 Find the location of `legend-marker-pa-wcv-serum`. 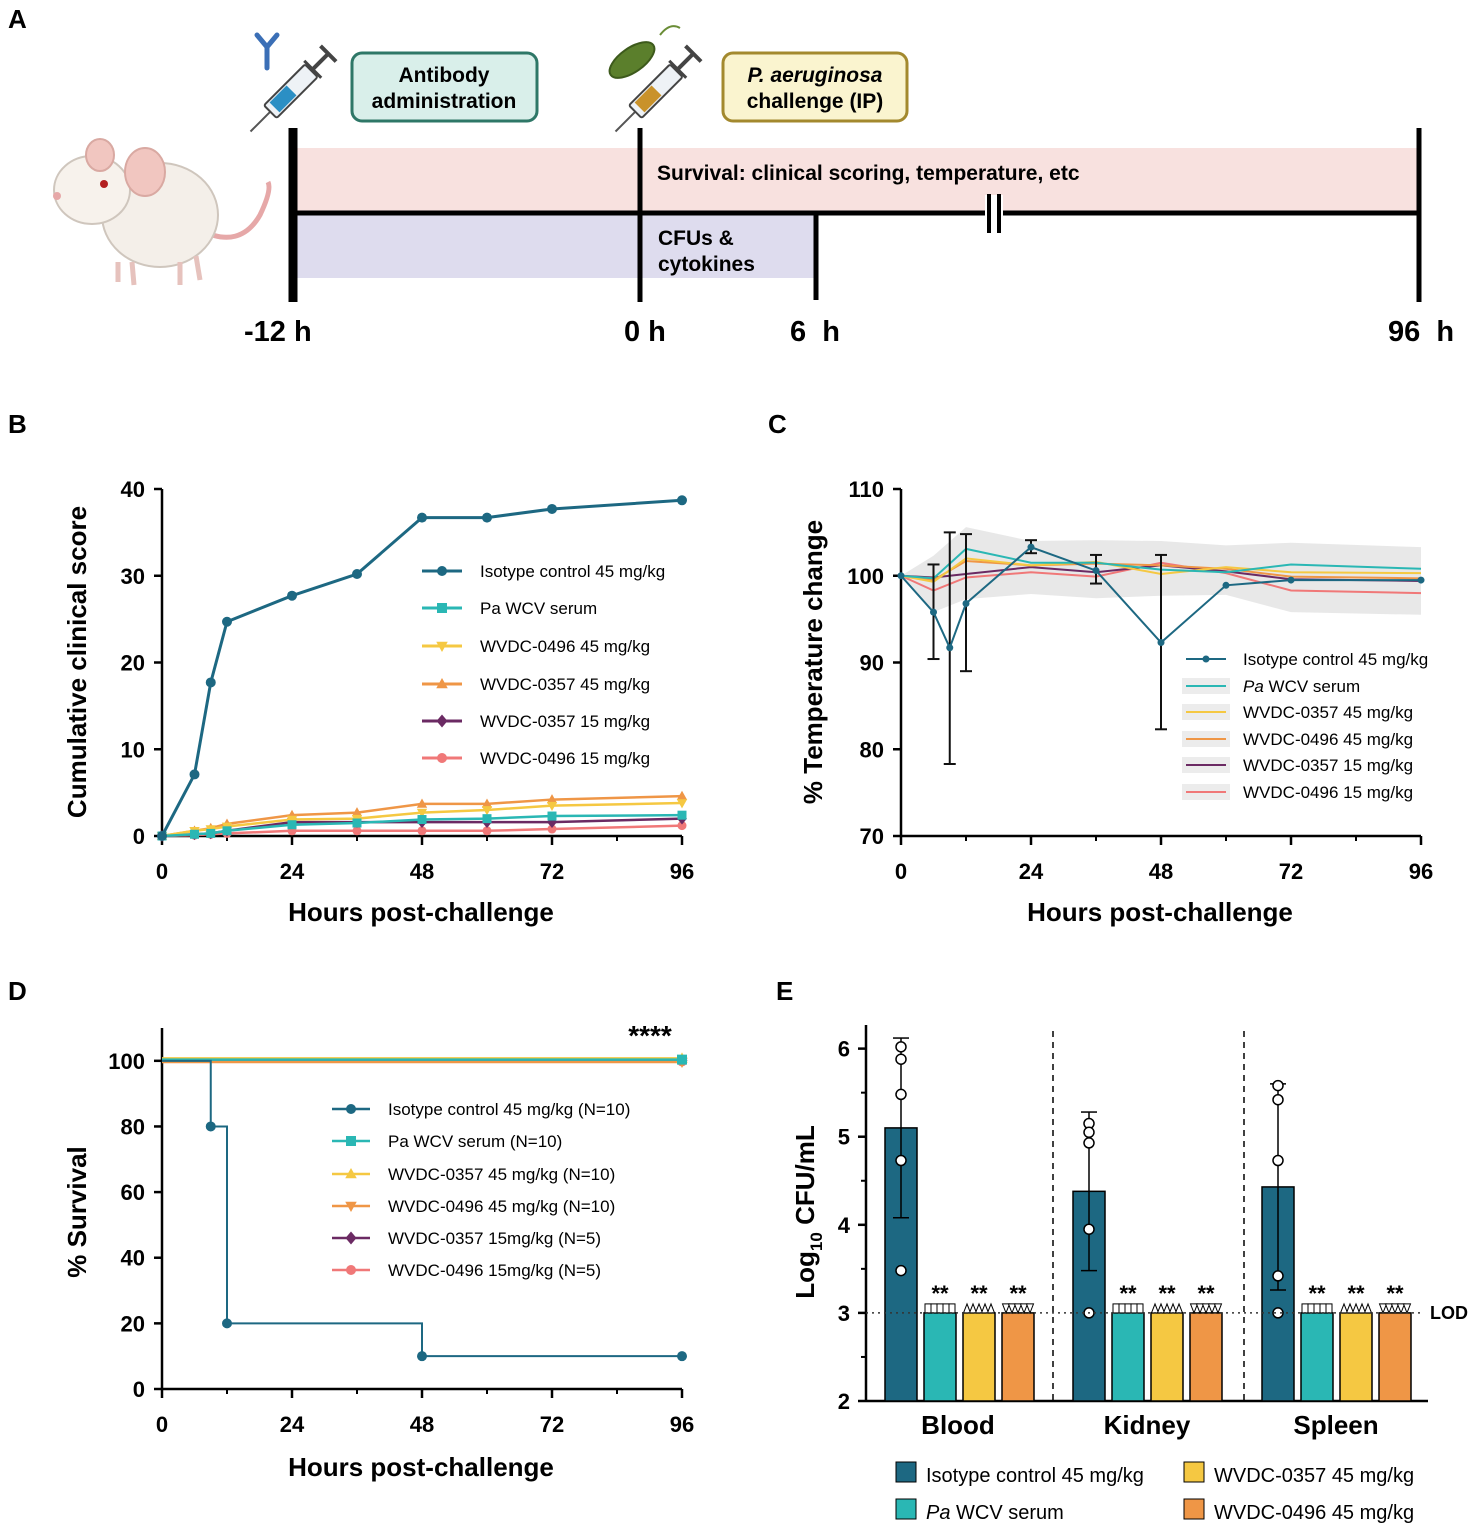

legend-marker-pa-wcv-serum is located at coordinates (442, 608).